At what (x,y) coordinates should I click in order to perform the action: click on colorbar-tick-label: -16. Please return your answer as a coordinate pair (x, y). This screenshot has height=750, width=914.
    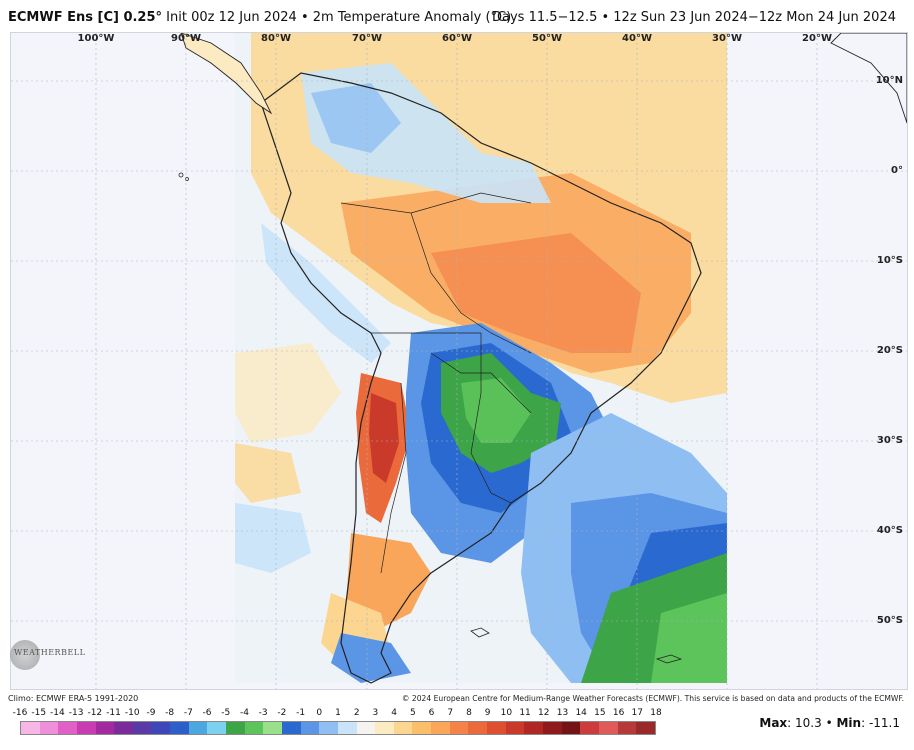
    Looking at the image, I should click on (20, 713).